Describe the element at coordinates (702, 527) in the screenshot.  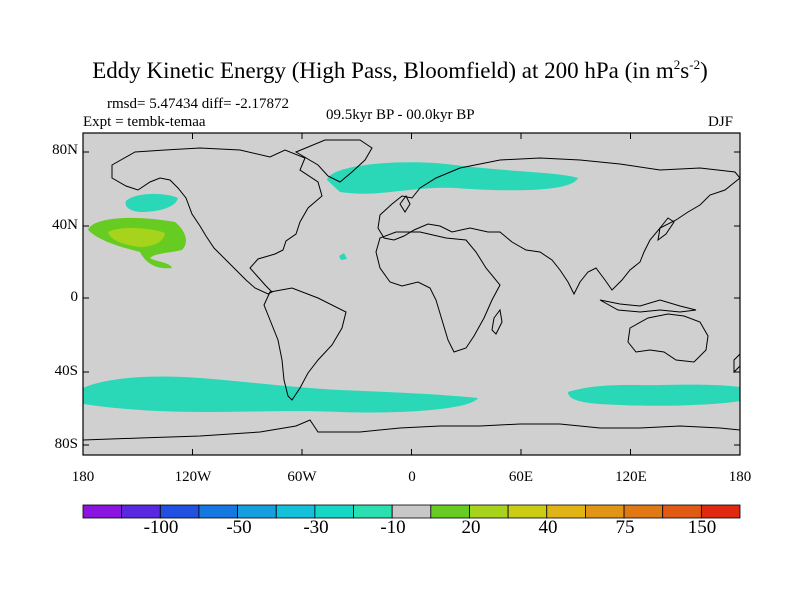
I see `colorbar-label-150: 150` at that location.